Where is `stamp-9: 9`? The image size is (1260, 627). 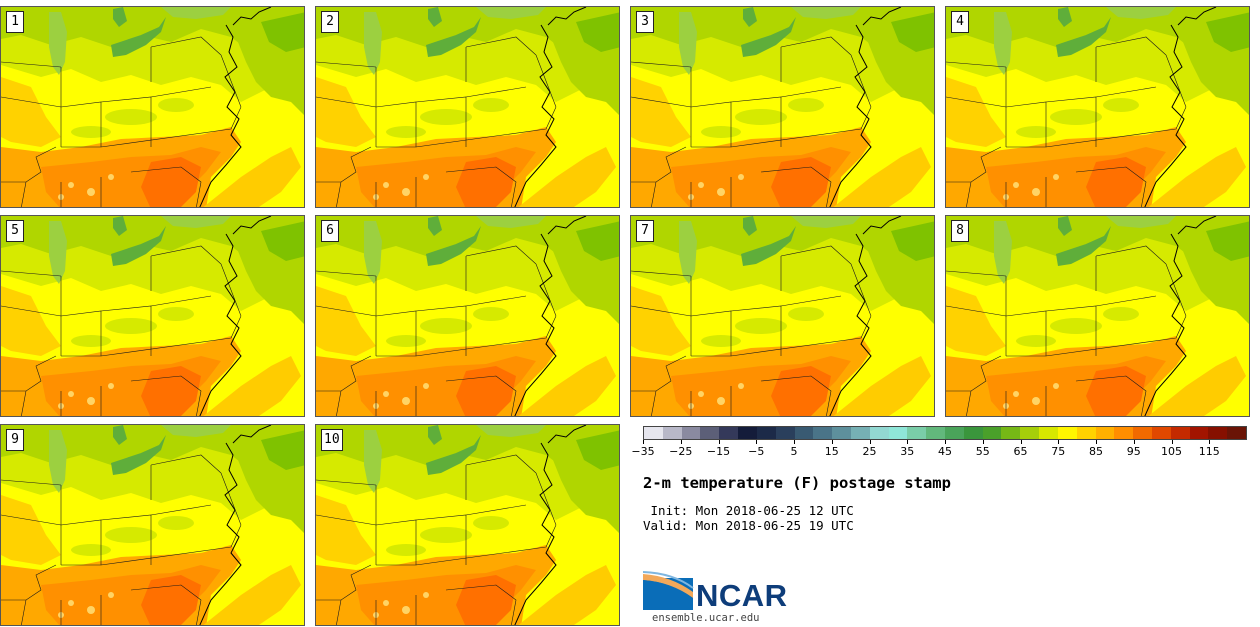
stamp-9: 9 is located at coordinates (152, 525).